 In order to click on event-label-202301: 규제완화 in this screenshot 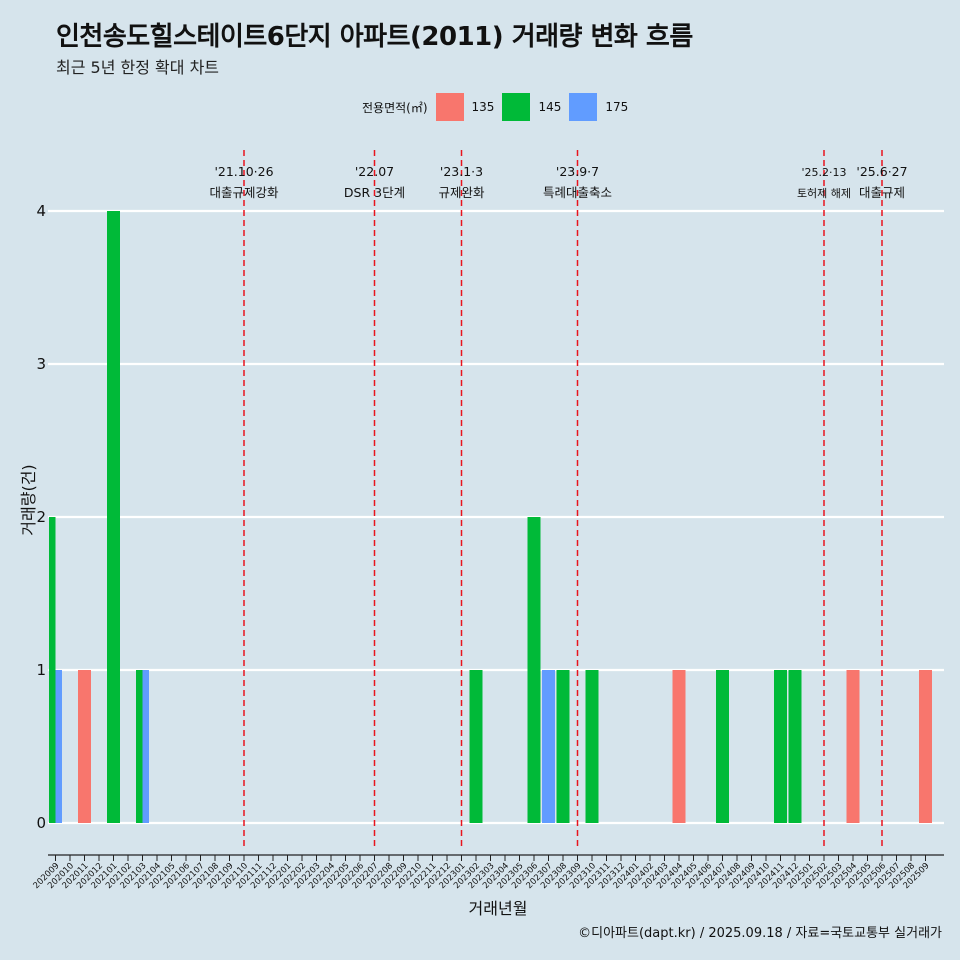, I will do `click(461, 192)`.